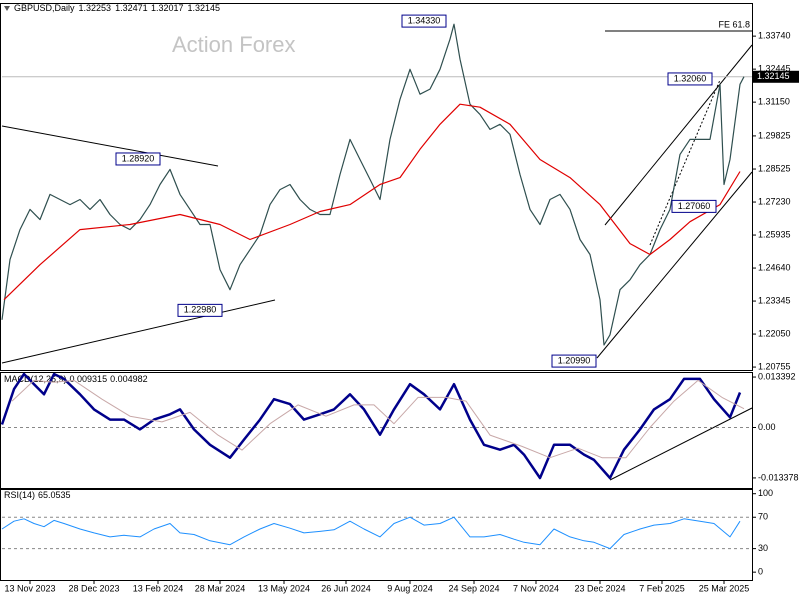 This screenshot has width=800, height=600. Describe the element at coordinates (774, 300) in the screenshot. I see `y-tick-label: 1.23345` at that location.